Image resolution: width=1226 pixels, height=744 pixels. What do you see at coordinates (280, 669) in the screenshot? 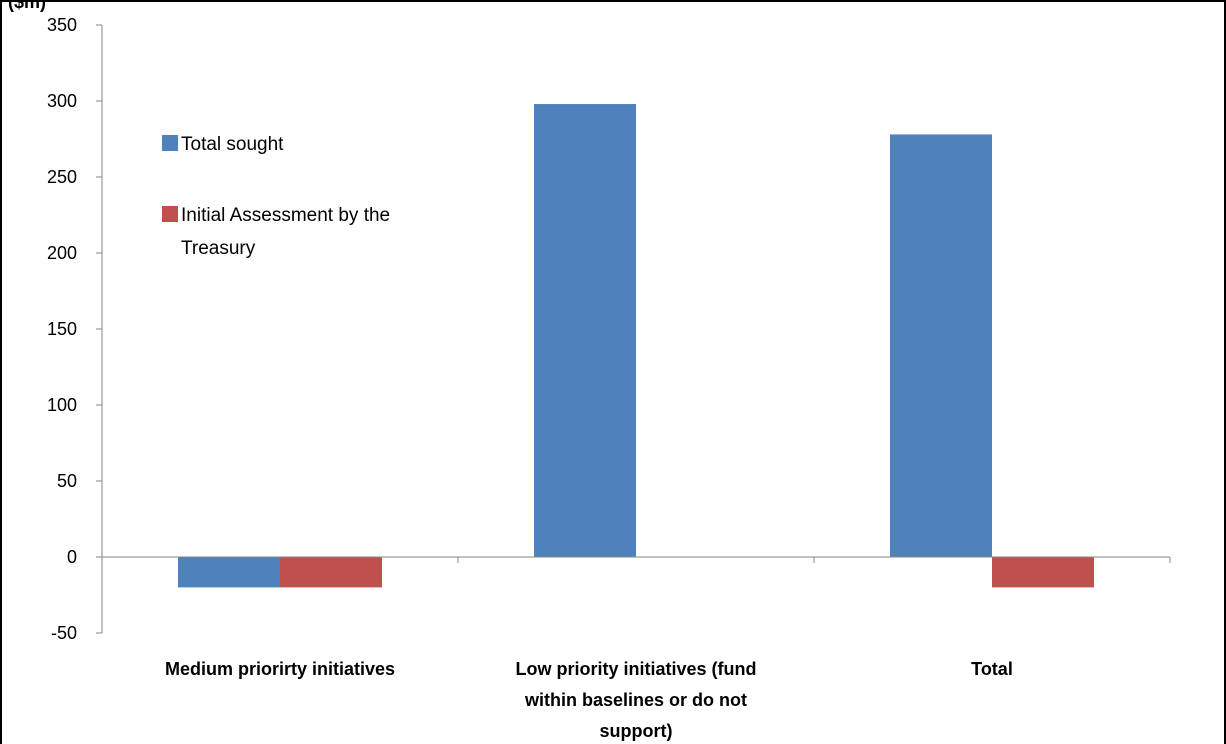
I see `category-label-0-line-0: Medium priorirty initiatives` at bounding box center [280, 669].